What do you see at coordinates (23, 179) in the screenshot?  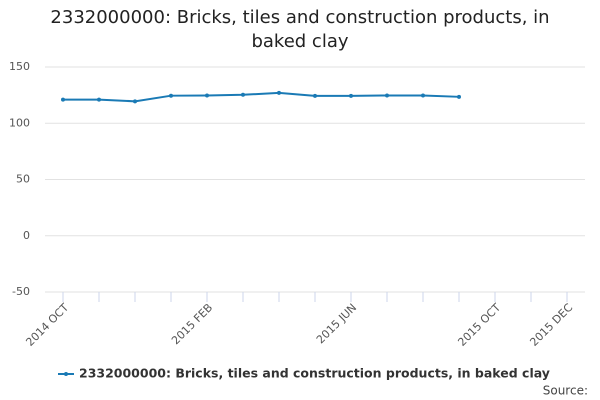 I see `y-tick-label: 50` at bounding box center [23, 179].